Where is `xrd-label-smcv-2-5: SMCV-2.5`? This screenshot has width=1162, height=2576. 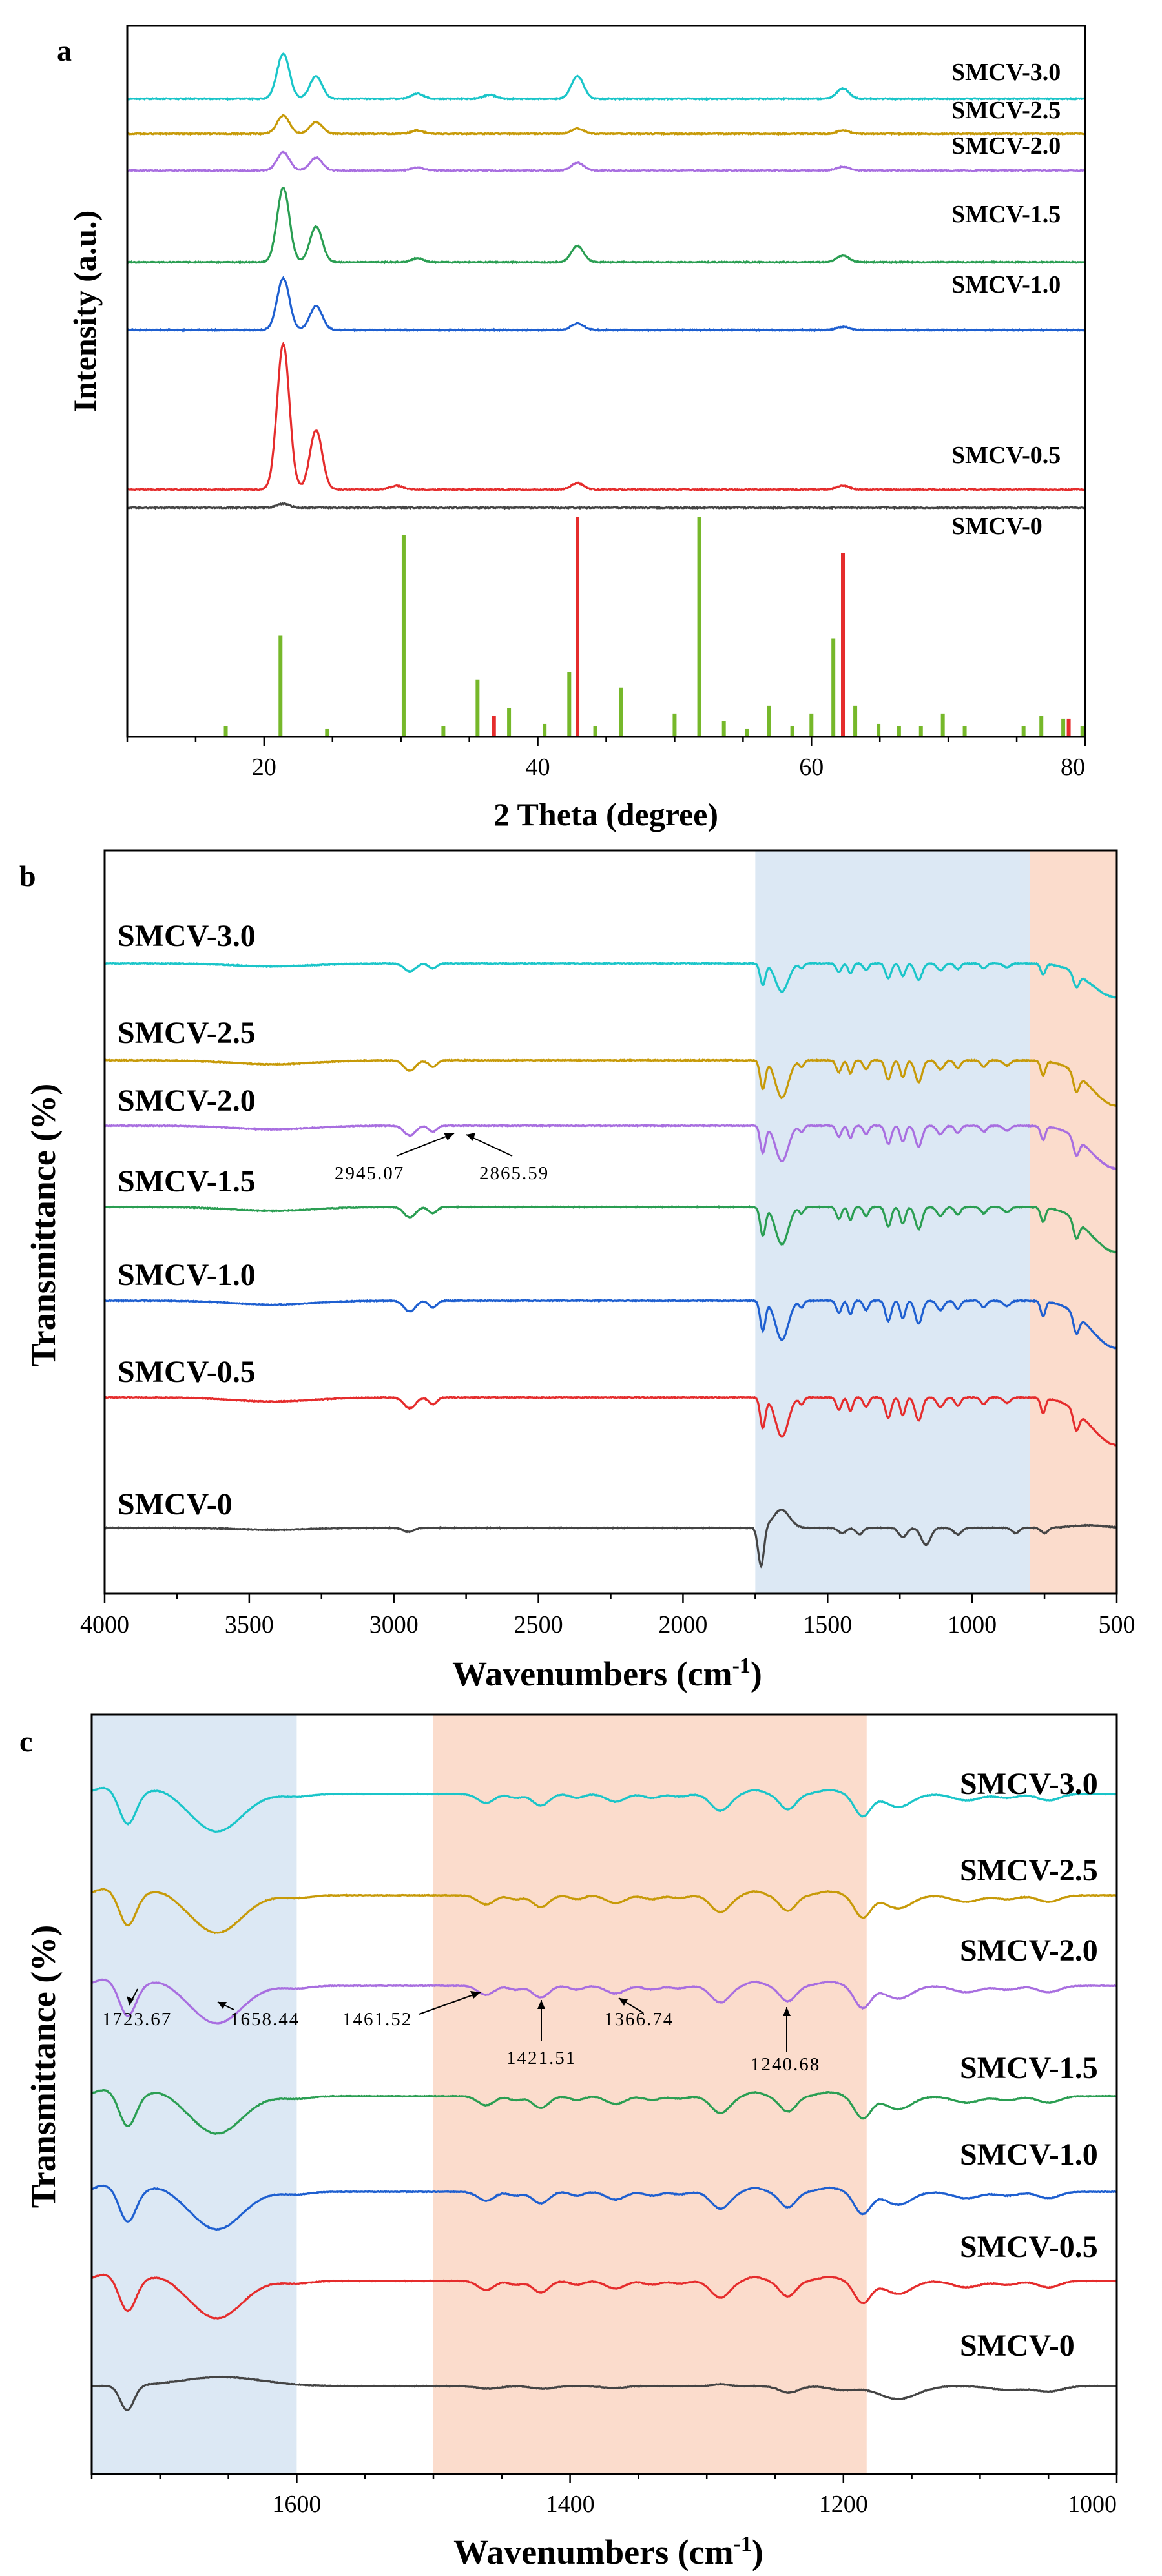 xrd-label-smcv-2-5: SMCV-2.5 is located at coordinates (1006, 110).